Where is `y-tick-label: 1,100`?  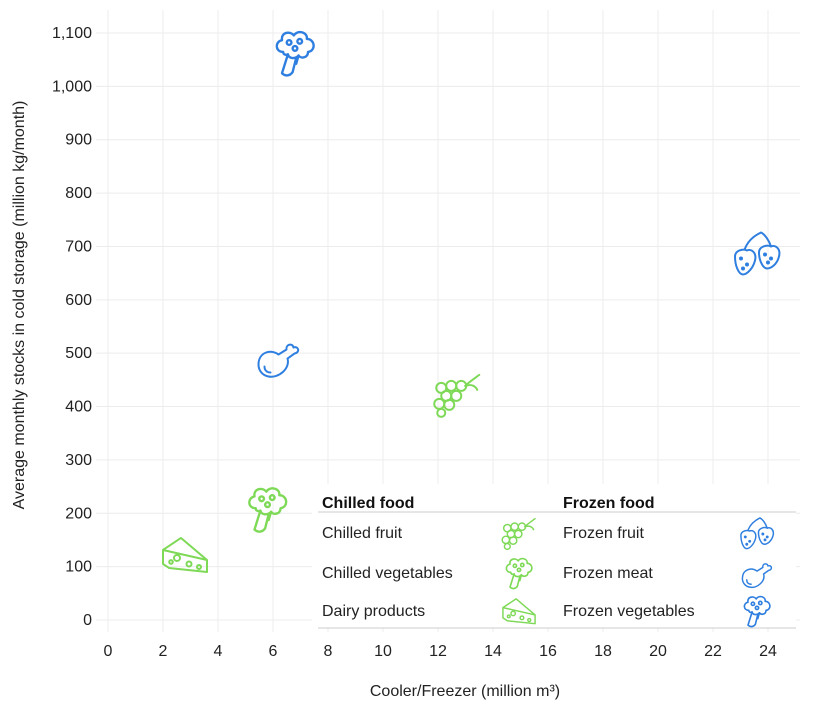 y-tick-label: 1,100 is located at coordinates (72, 33).